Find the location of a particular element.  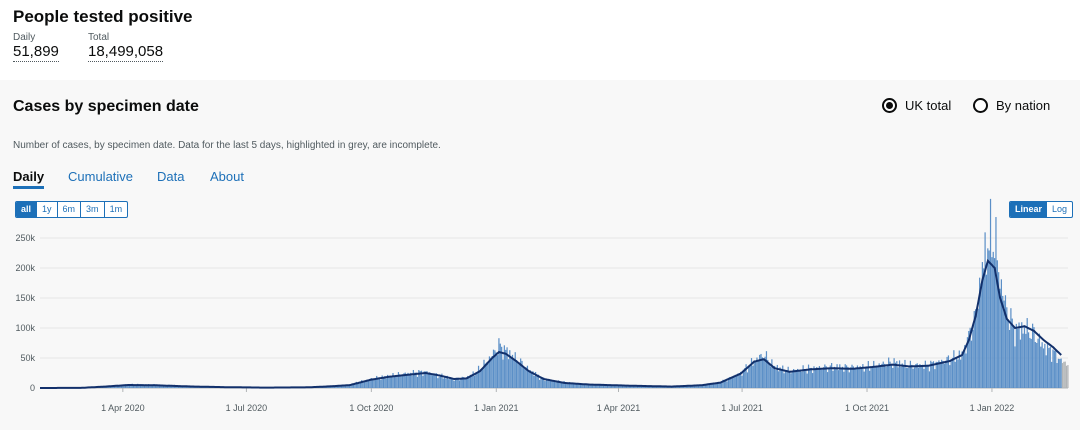

tab-about: About is located at coordinates (227, 176).